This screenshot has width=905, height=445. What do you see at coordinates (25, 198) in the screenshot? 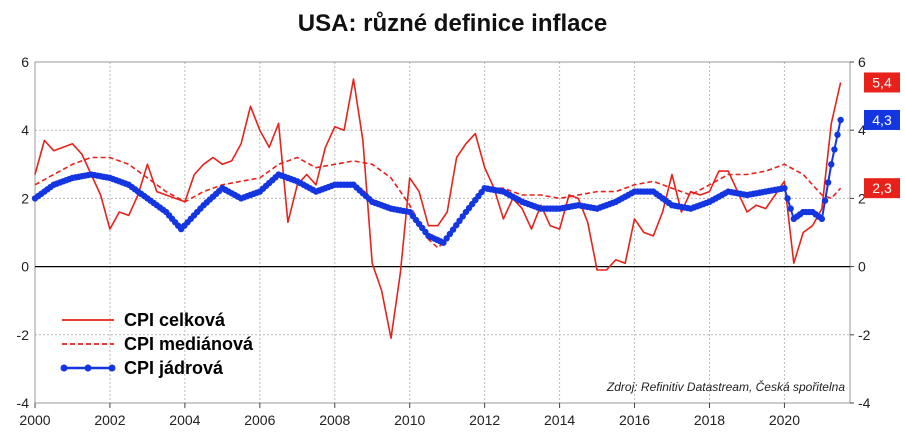
I see `y-tick-label-left: 2` at bounding box center [25, 198].